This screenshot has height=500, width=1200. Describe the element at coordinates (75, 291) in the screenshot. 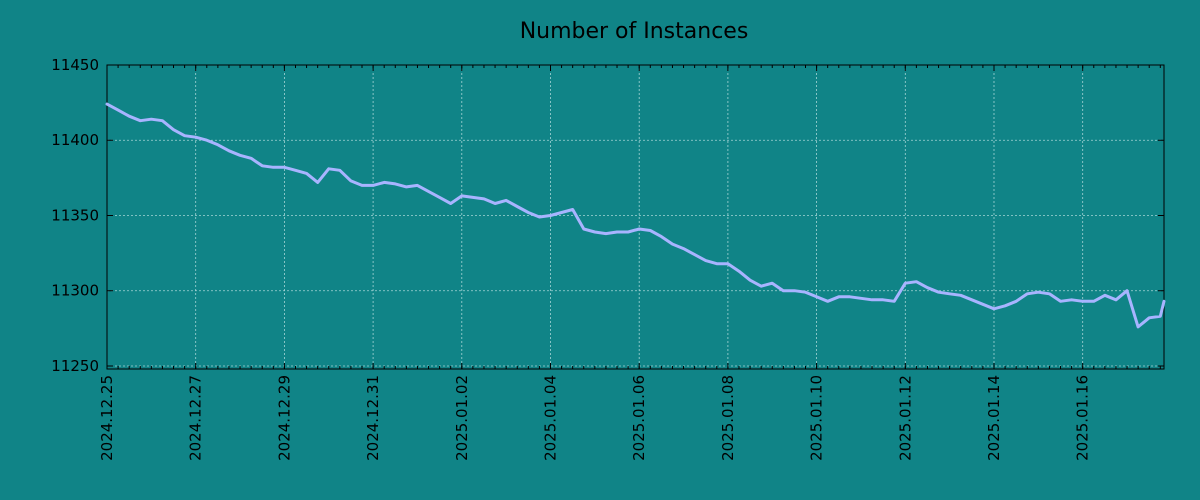

I see `y-tick-label: 11300` at that location.